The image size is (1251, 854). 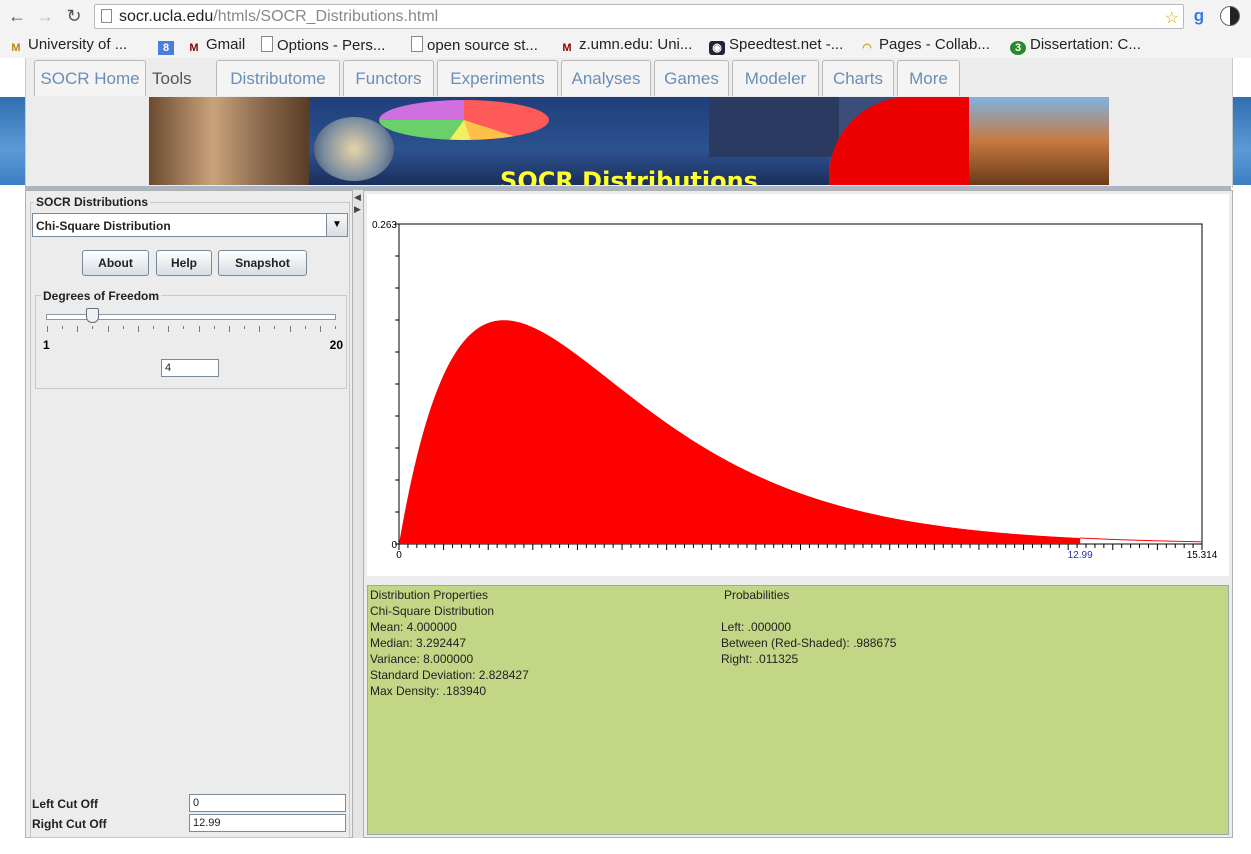 What do you see at coordinates (190, 368) in the screenshot?
I see `dof-input: 4` at bounding box center [190, 368].